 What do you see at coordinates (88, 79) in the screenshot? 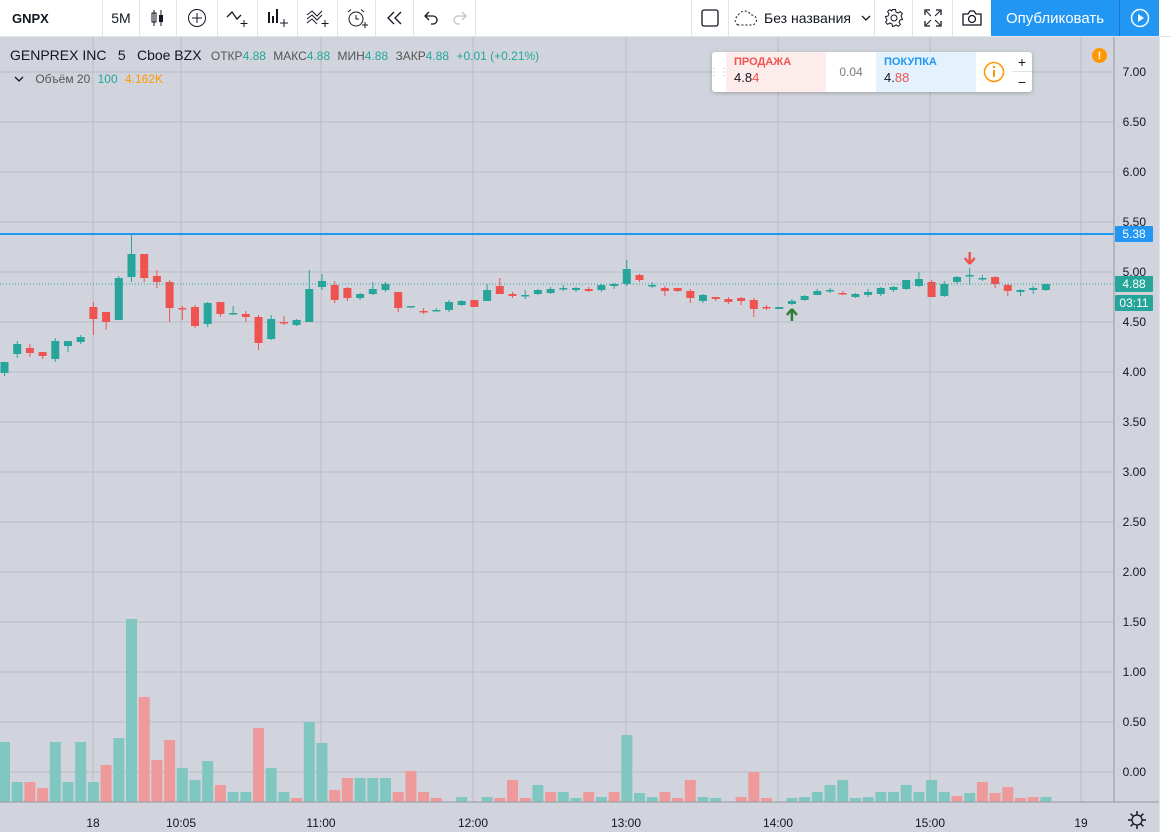
I see `volume-legend: Объём 20 100 4.162K` at bounding box center [88, 79].